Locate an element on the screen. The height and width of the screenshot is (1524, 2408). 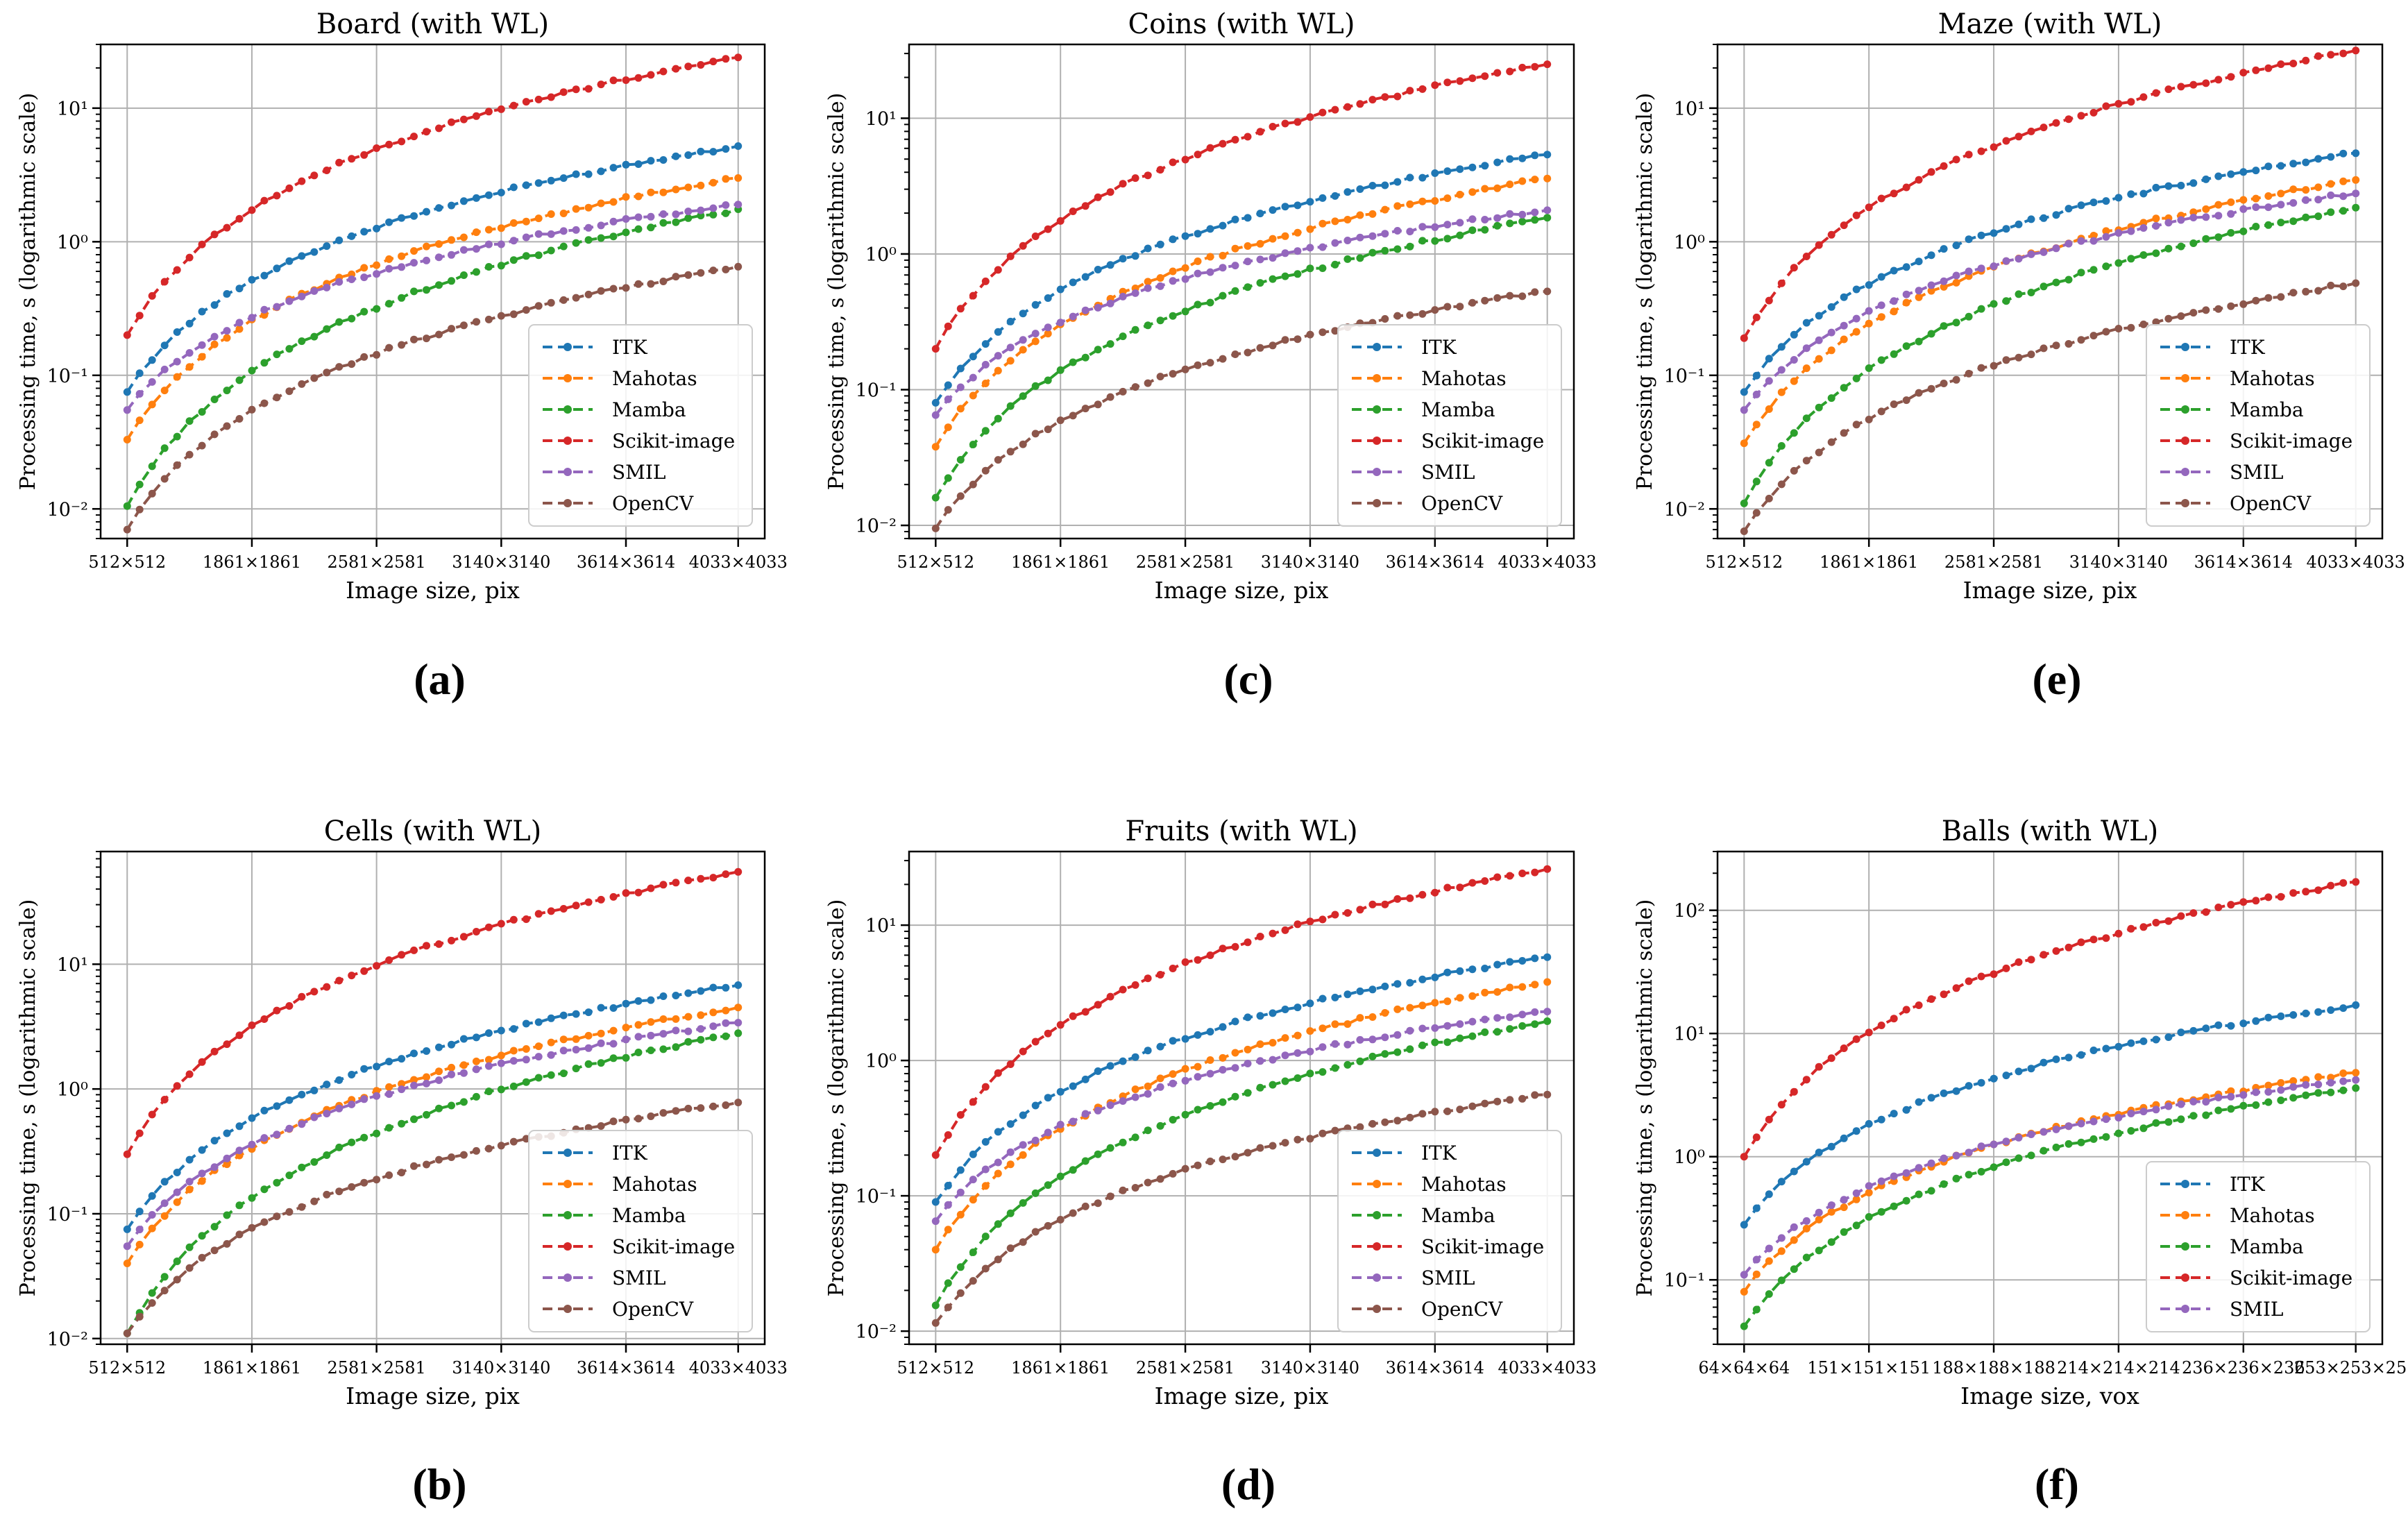
y-tick-label: 10¹ is located at coordinates (881, 926).